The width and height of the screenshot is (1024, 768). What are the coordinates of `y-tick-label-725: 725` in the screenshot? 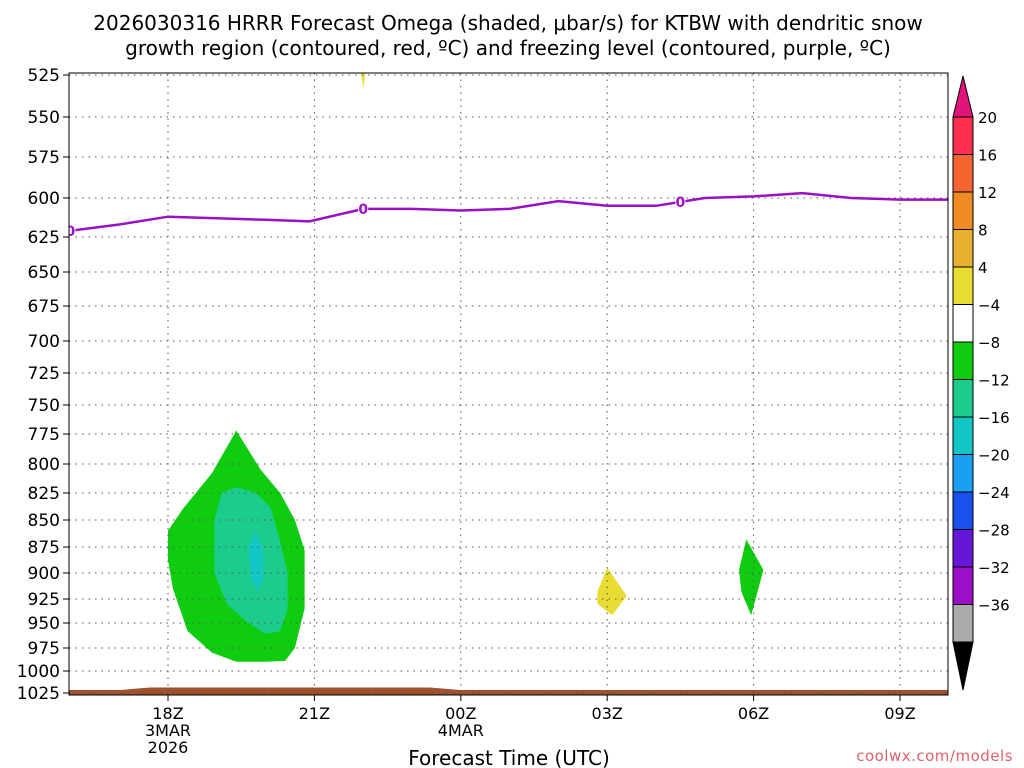 It's located at (44, 374).